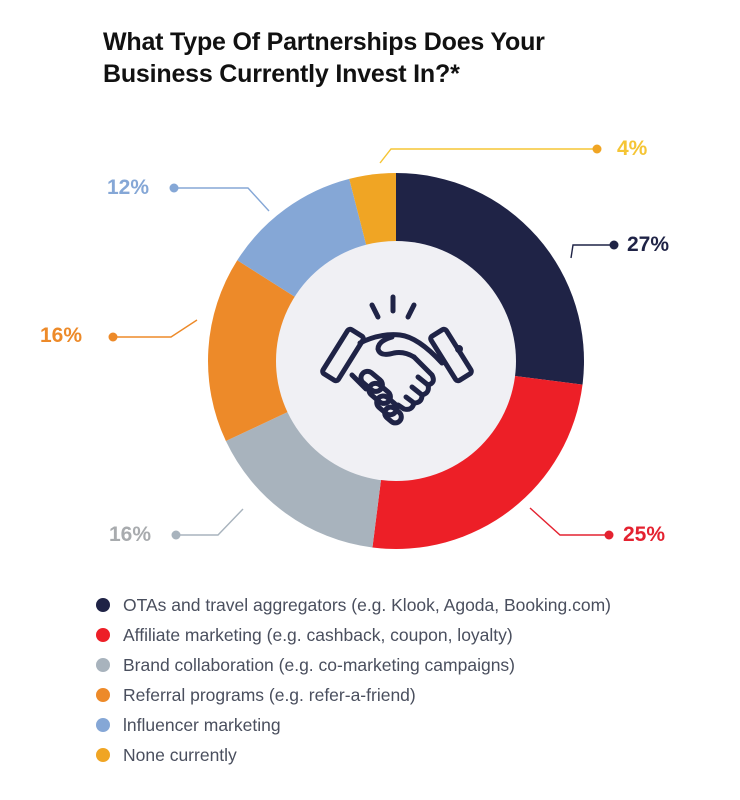 The image size is (740, 800). What do you see at coordinates (487, 156) in the screenshot?
I see `leader-line-none` at bounding box center [487, 156].